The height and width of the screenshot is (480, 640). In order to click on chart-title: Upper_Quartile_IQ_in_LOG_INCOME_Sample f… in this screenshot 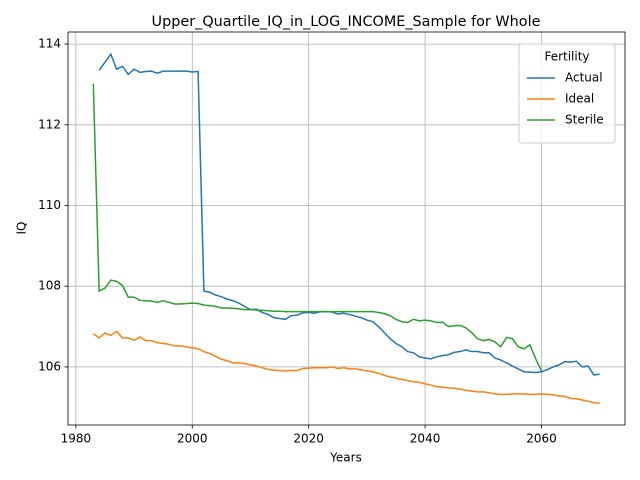, I will do `click(346, 22)`.